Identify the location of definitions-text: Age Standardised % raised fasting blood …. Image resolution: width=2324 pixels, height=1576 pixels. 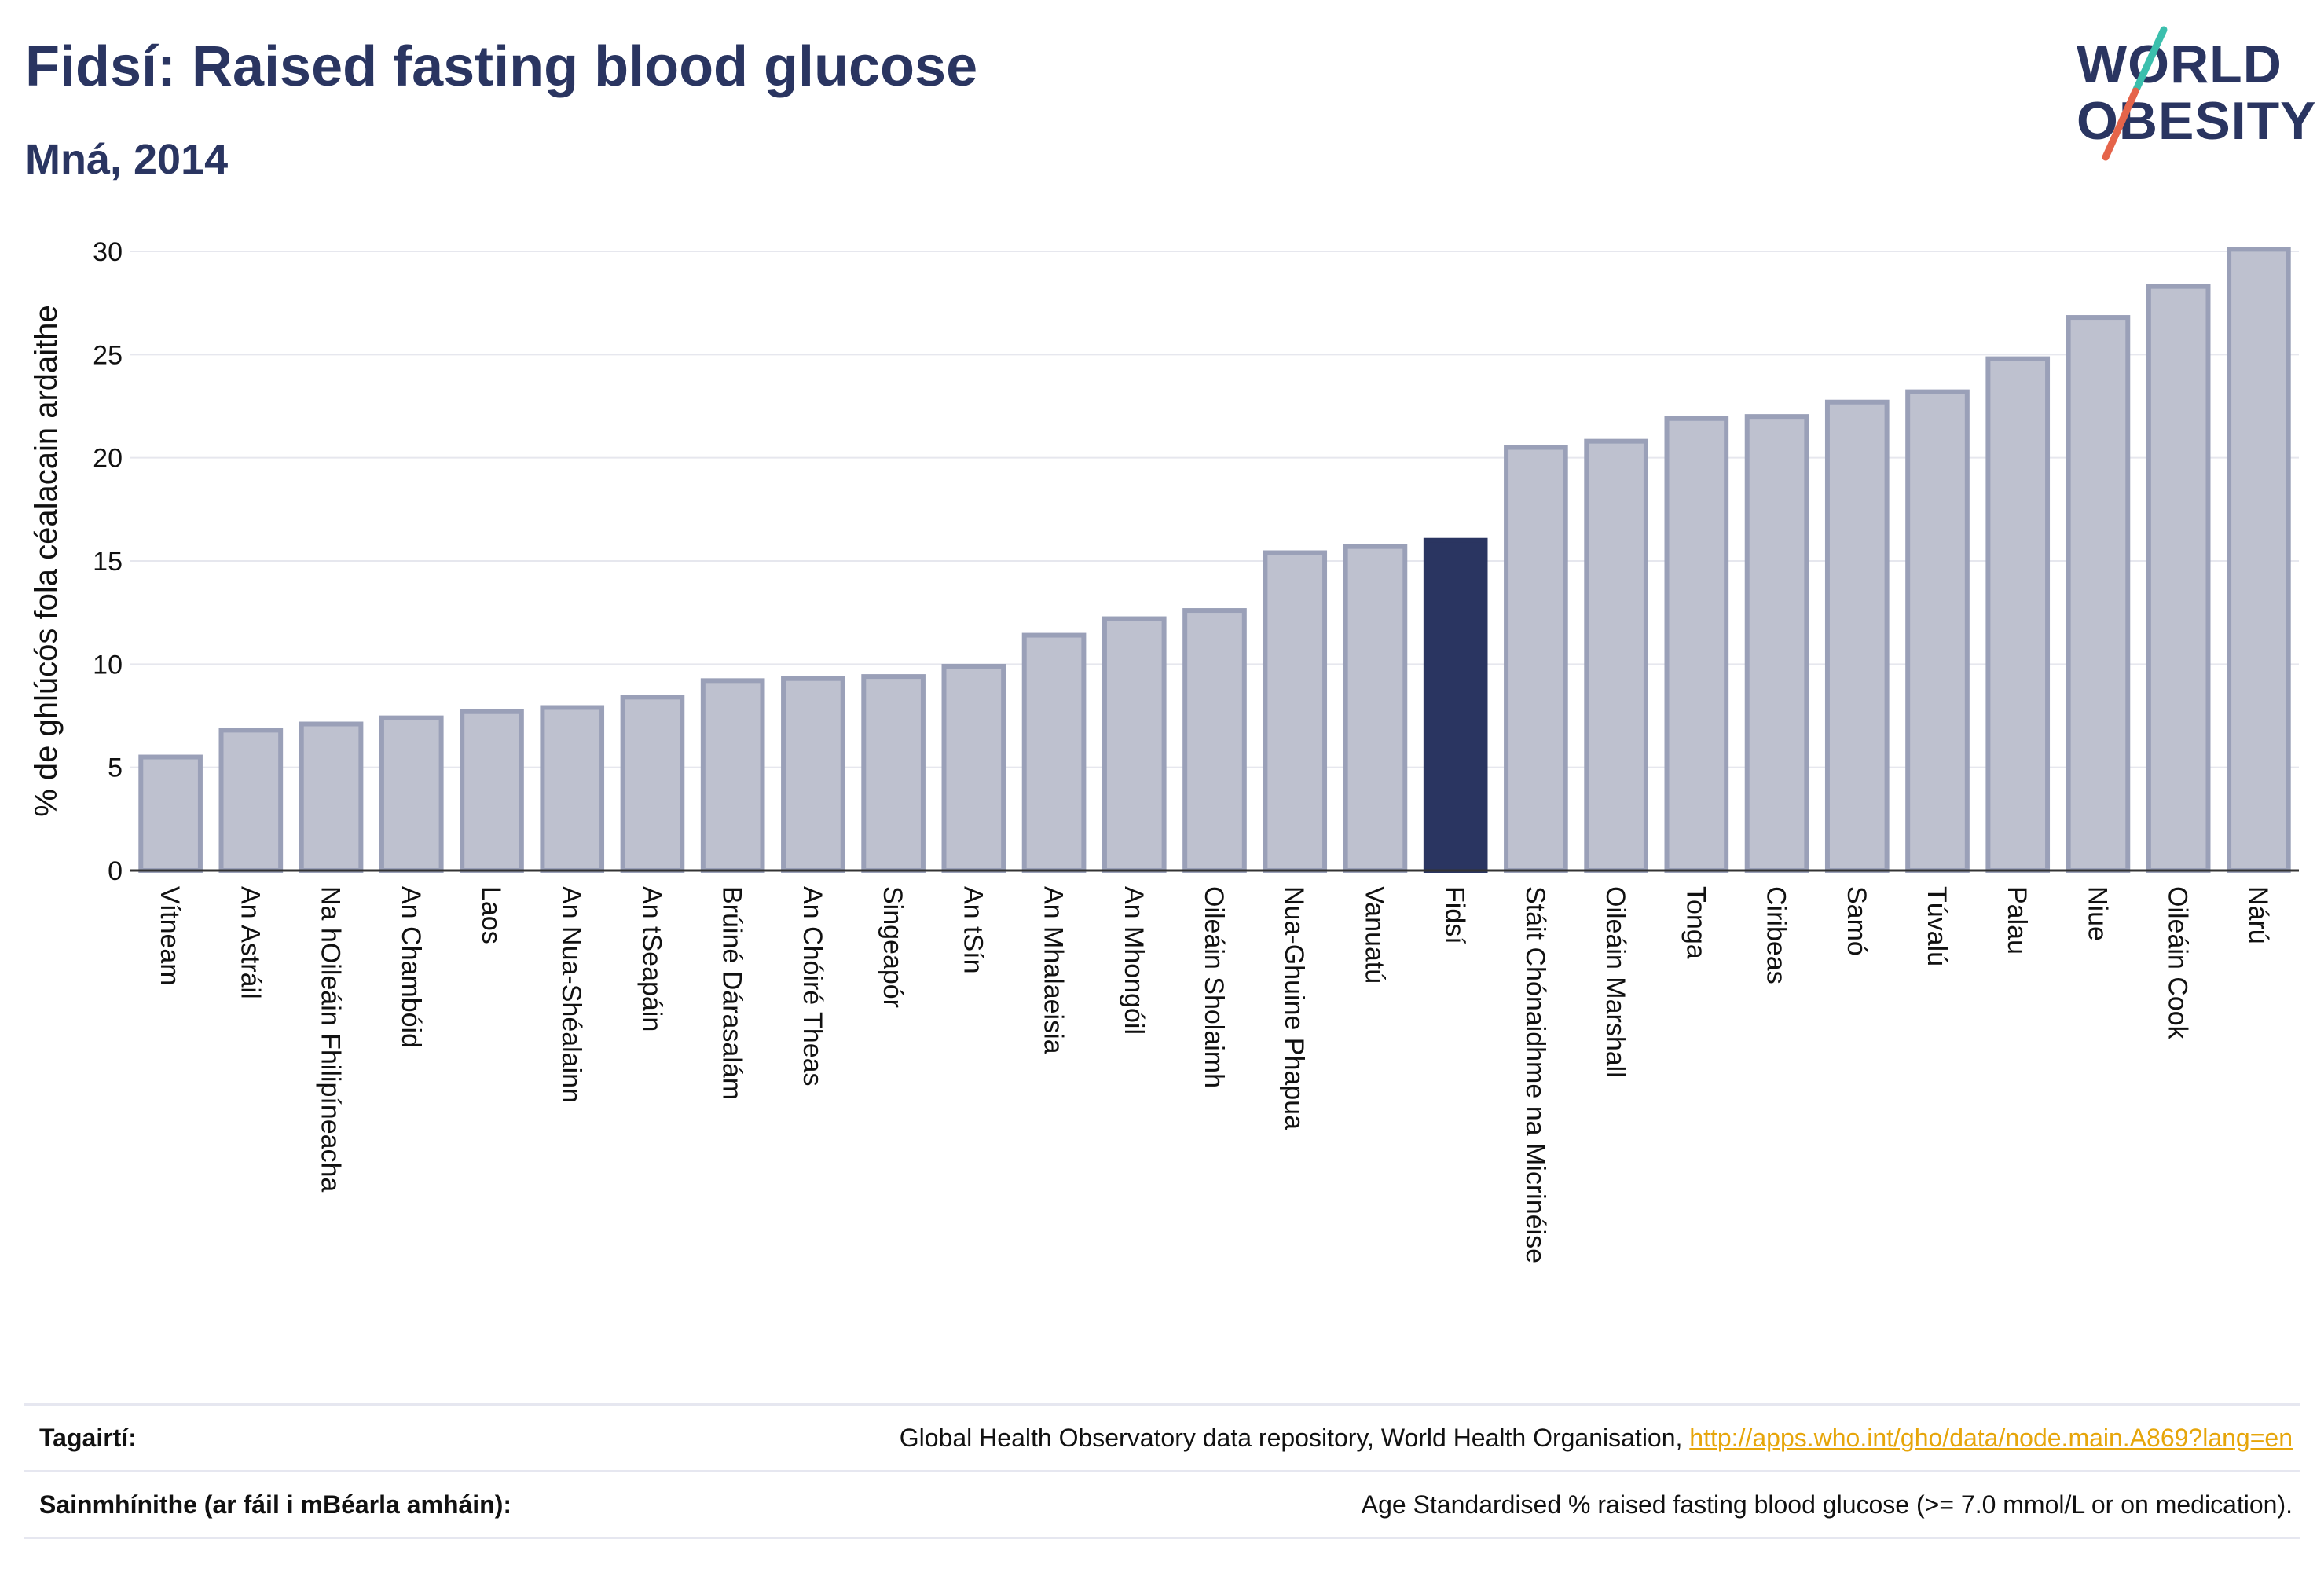
(1827, 1504).